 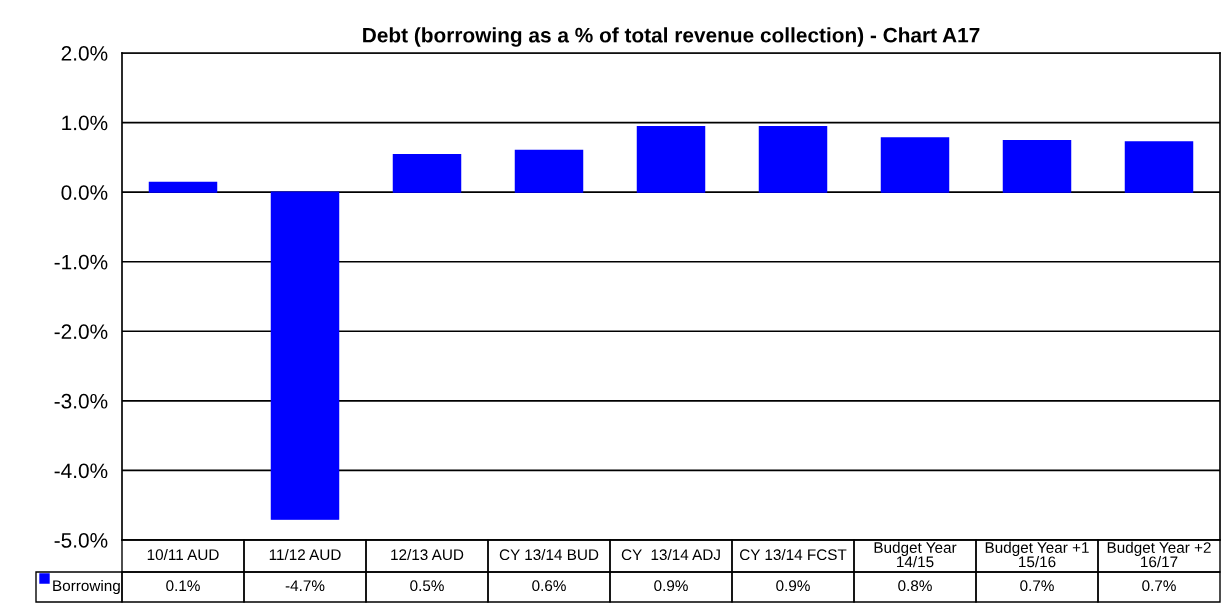 What do you see at coordinates (793, 554) in the screenshot?
I see `x-tick-label: CY 13/14 FCST` at bounding box center [793, 554].